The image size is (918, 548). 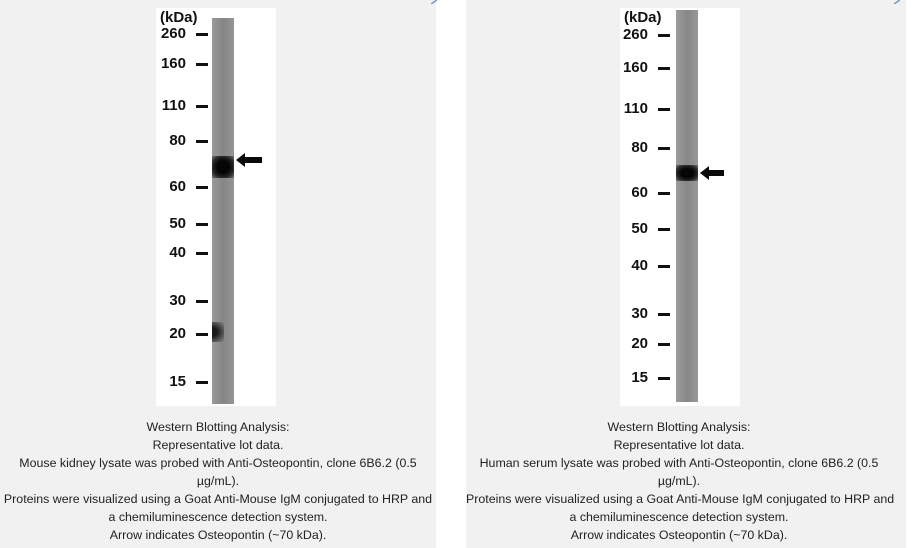 I want to click on left-lane-smudge, so click(x=218, y=332).